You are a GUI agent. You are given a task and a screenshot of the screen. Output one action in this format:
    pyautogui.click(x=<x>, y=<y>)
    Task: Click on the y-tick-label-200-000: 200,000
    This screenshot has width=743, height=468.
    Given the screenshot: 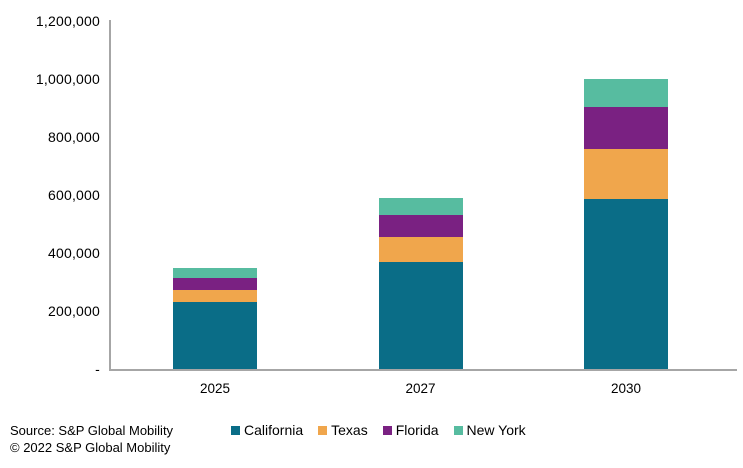 What is the action you would take?
    pyautogui.click(x=73, y=311)
    